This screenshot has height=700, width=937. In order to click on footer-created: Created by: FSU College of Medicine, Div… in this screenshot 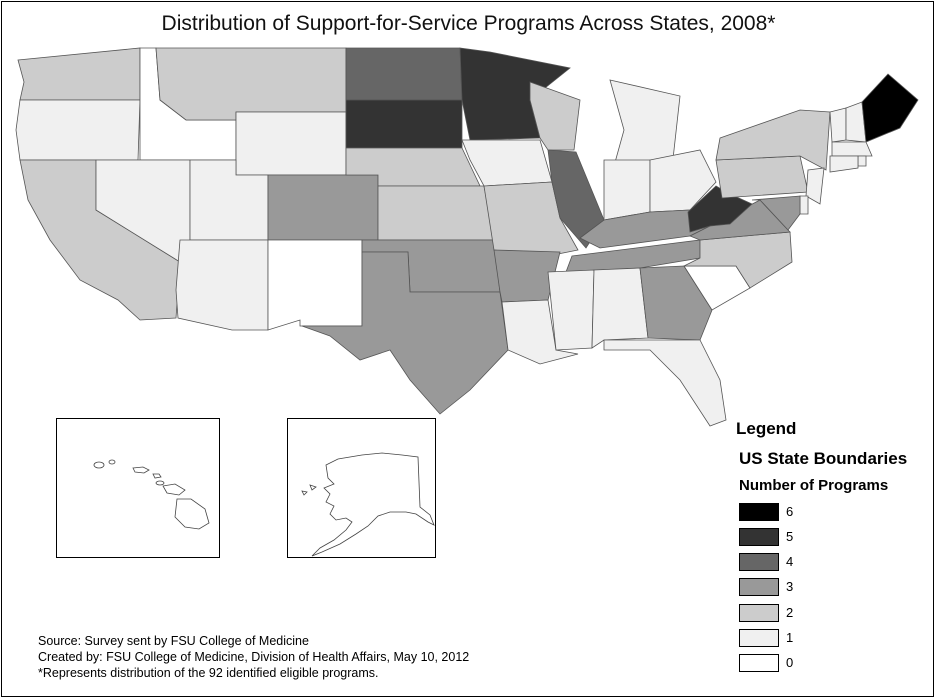, I will do `click(254, 657)`.